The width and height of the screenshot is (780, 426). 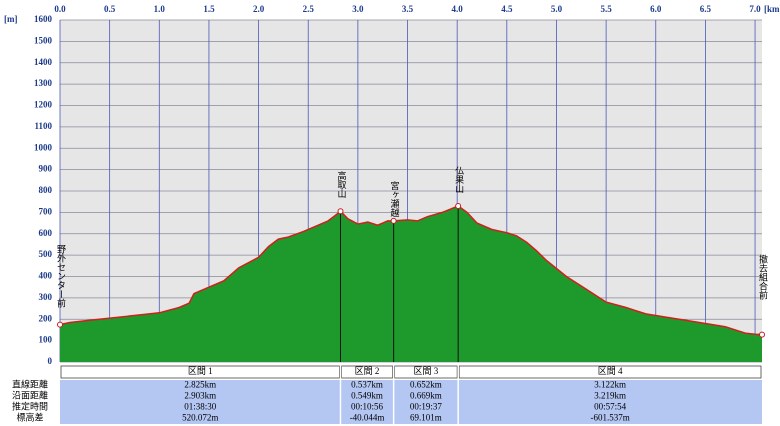 What do you see at coordinates (557, 9) in the screenshot?
I see `x-tick-label: 5.0` at bounding box center [557, 9].